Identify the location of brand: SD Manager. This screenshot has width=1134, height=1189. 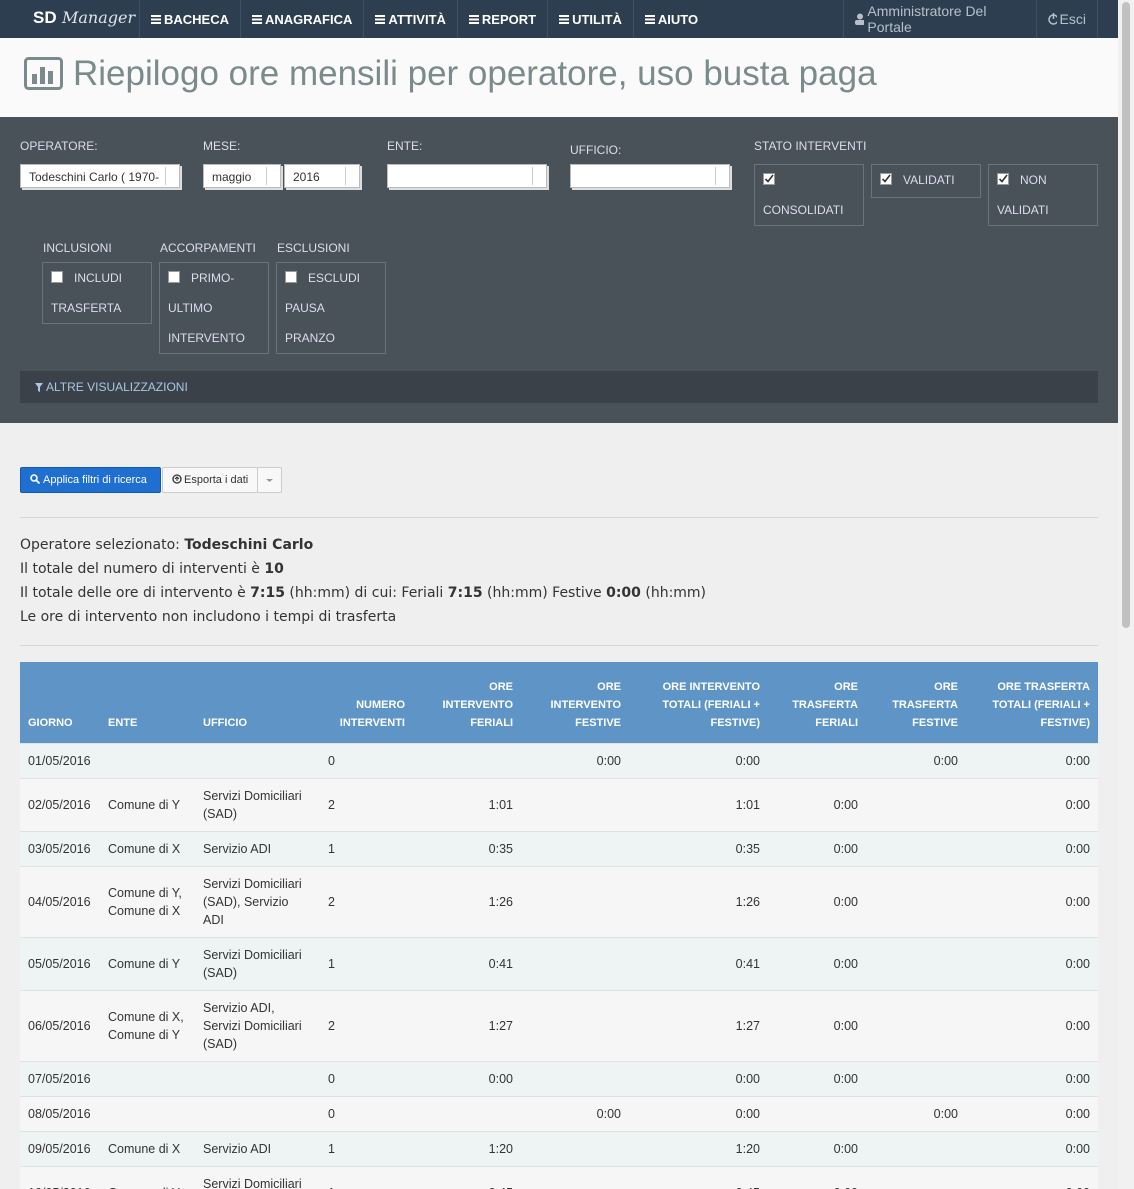
(69, 19).